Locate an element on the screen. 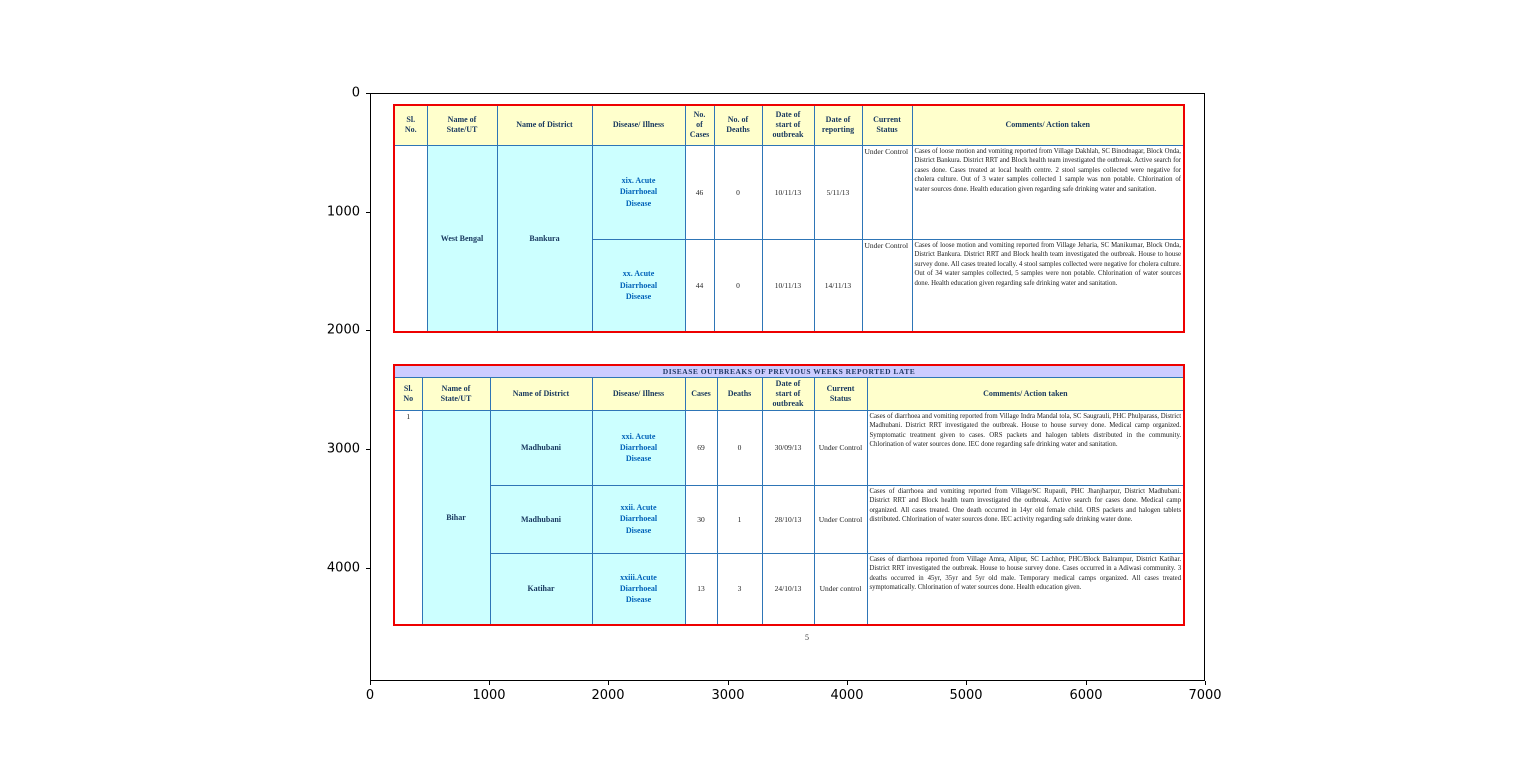 Image resolution: width=1536 pixels, height=767 pixels. y-tick-label: 2000 is located at coordinates (343, 330).